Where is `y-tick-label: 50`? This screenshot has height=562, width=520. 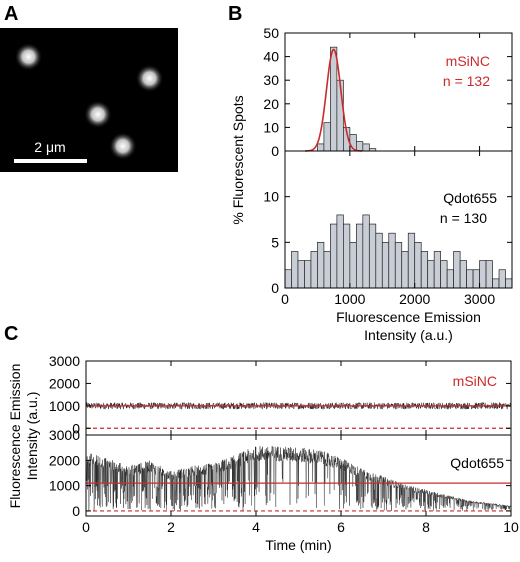
y-tick-label: 50 is located at coordinates (271, 33).